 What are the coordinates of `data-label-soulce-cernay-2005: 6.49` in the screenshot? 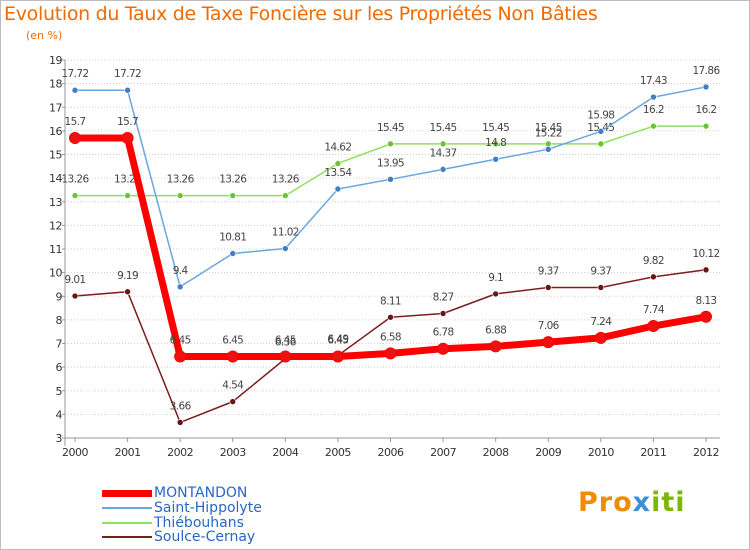 It's located at (337, 340).